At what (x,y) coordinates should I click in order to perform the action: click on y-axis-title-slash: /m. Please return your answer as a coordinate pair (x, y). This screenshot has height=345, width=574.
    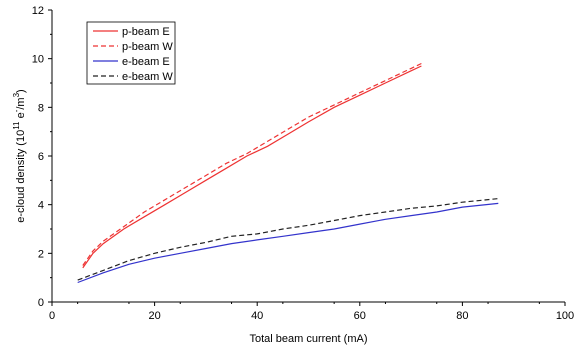
    Looking at the image, I should click on (21, 103).